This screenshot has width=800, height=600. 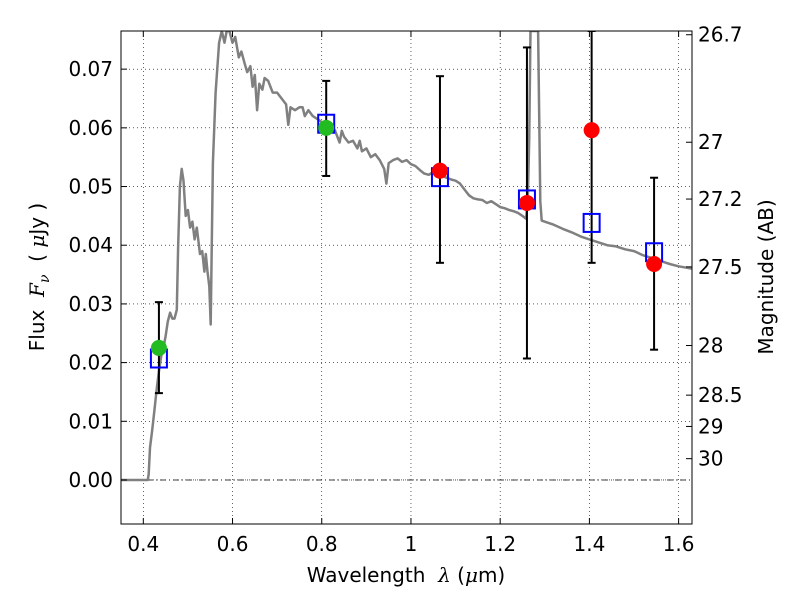 I want to click on right-tick-label: 26.7, so click(x=720, y=35).